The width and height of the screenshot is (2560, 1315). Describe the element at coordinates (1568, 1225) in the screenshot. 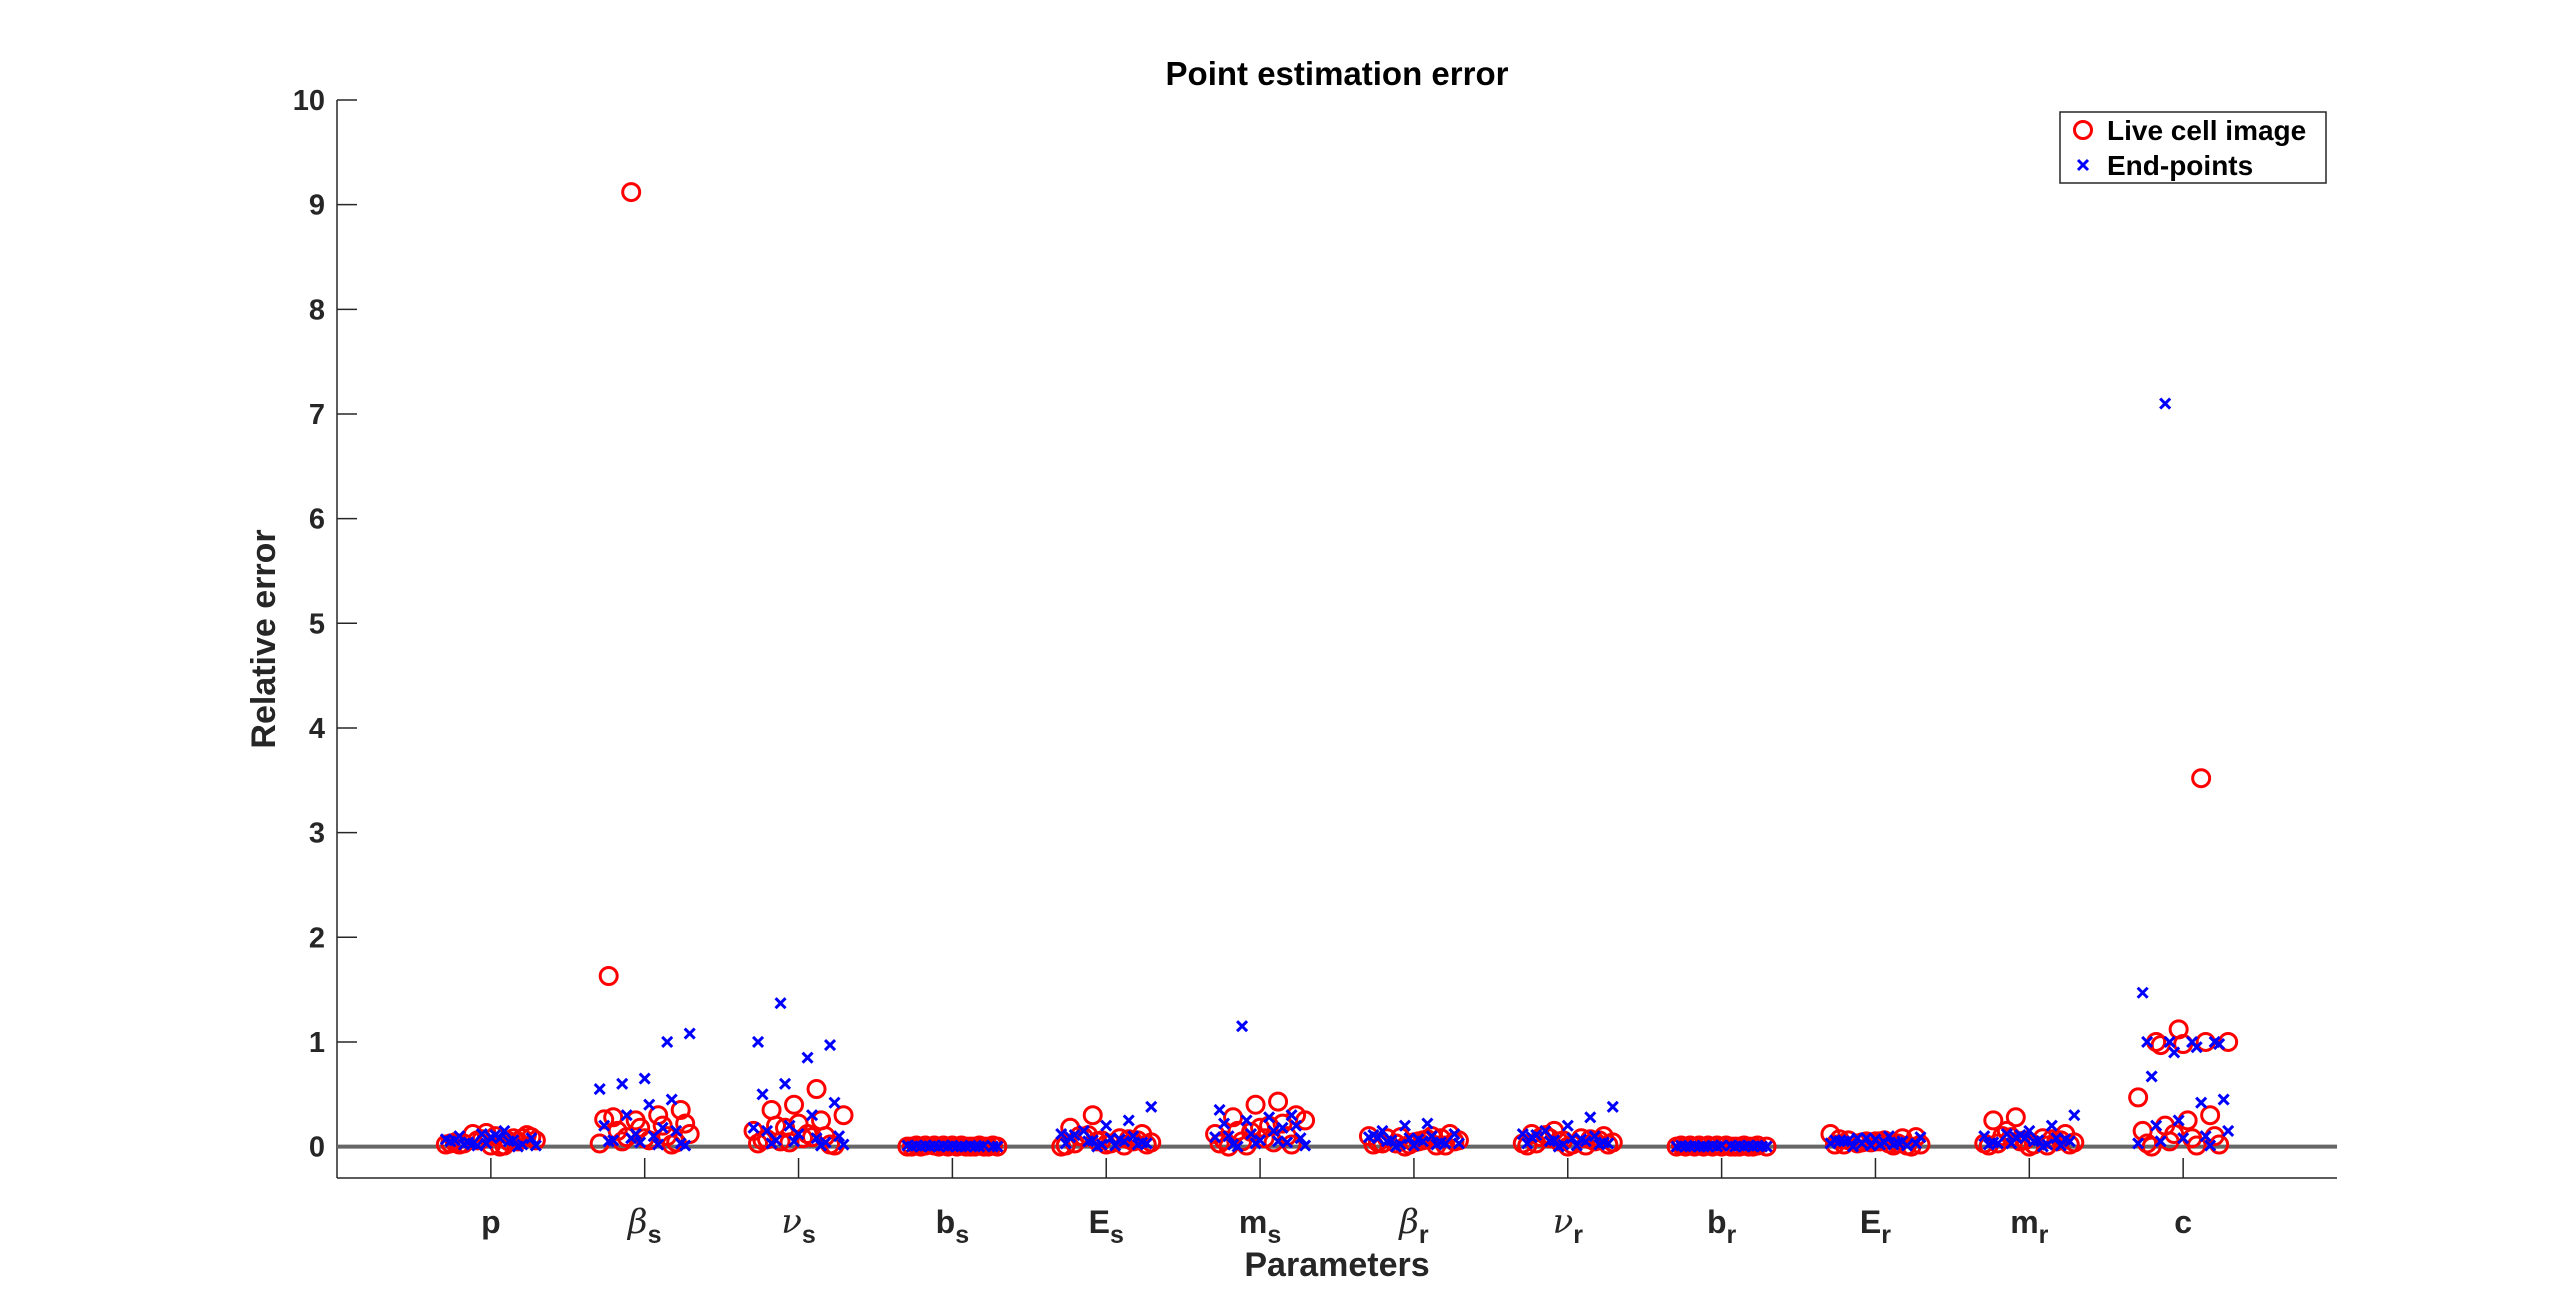

I see `x-tick-label: νr` at that location.